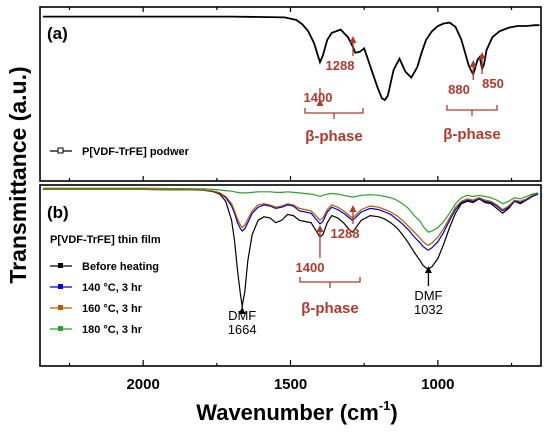 This screenshot has height=433, width=550. What do you see at coordinates (18, 174) in the screenshot?
I see `y-axis-label: Transmittance (a.u.)` at bounding box center [18, 174].